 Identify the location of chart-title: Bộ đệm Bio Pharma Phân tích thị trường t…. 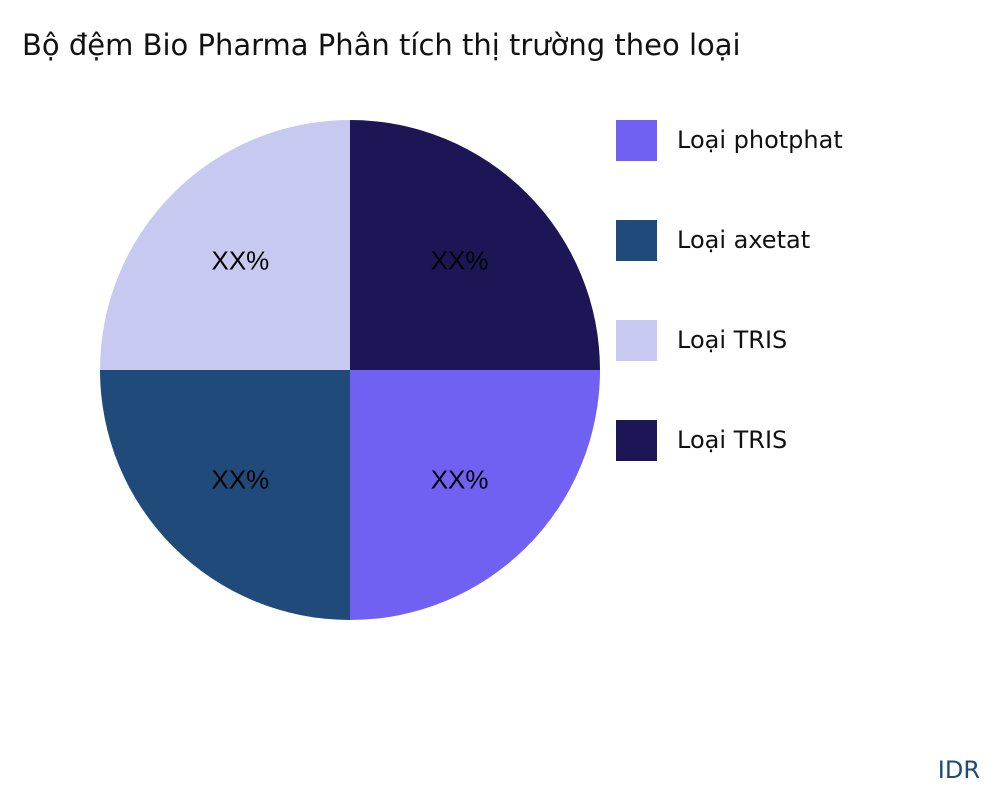
(381, 45).